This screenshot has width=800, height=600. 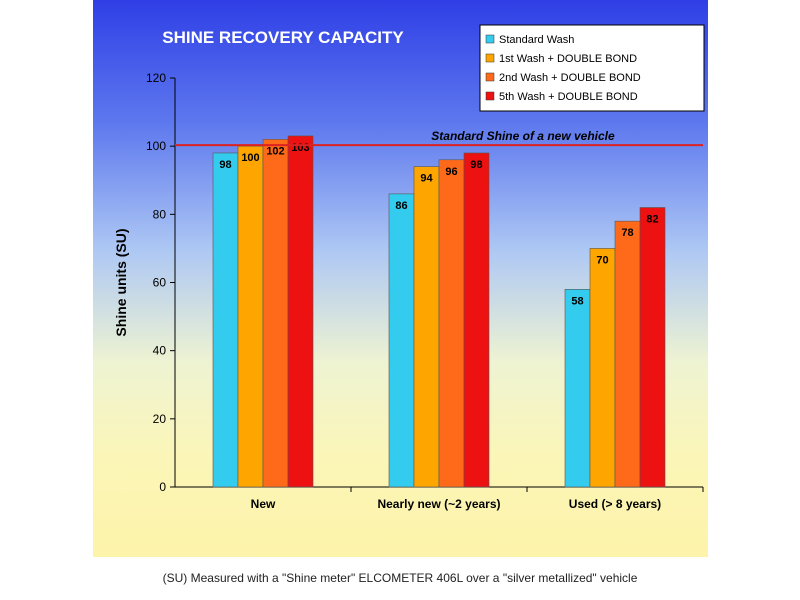 What do you see at coordinates (577, 301) in the screenshot?
I see `bar-value-label: 58` at bounding box center [577, 301].